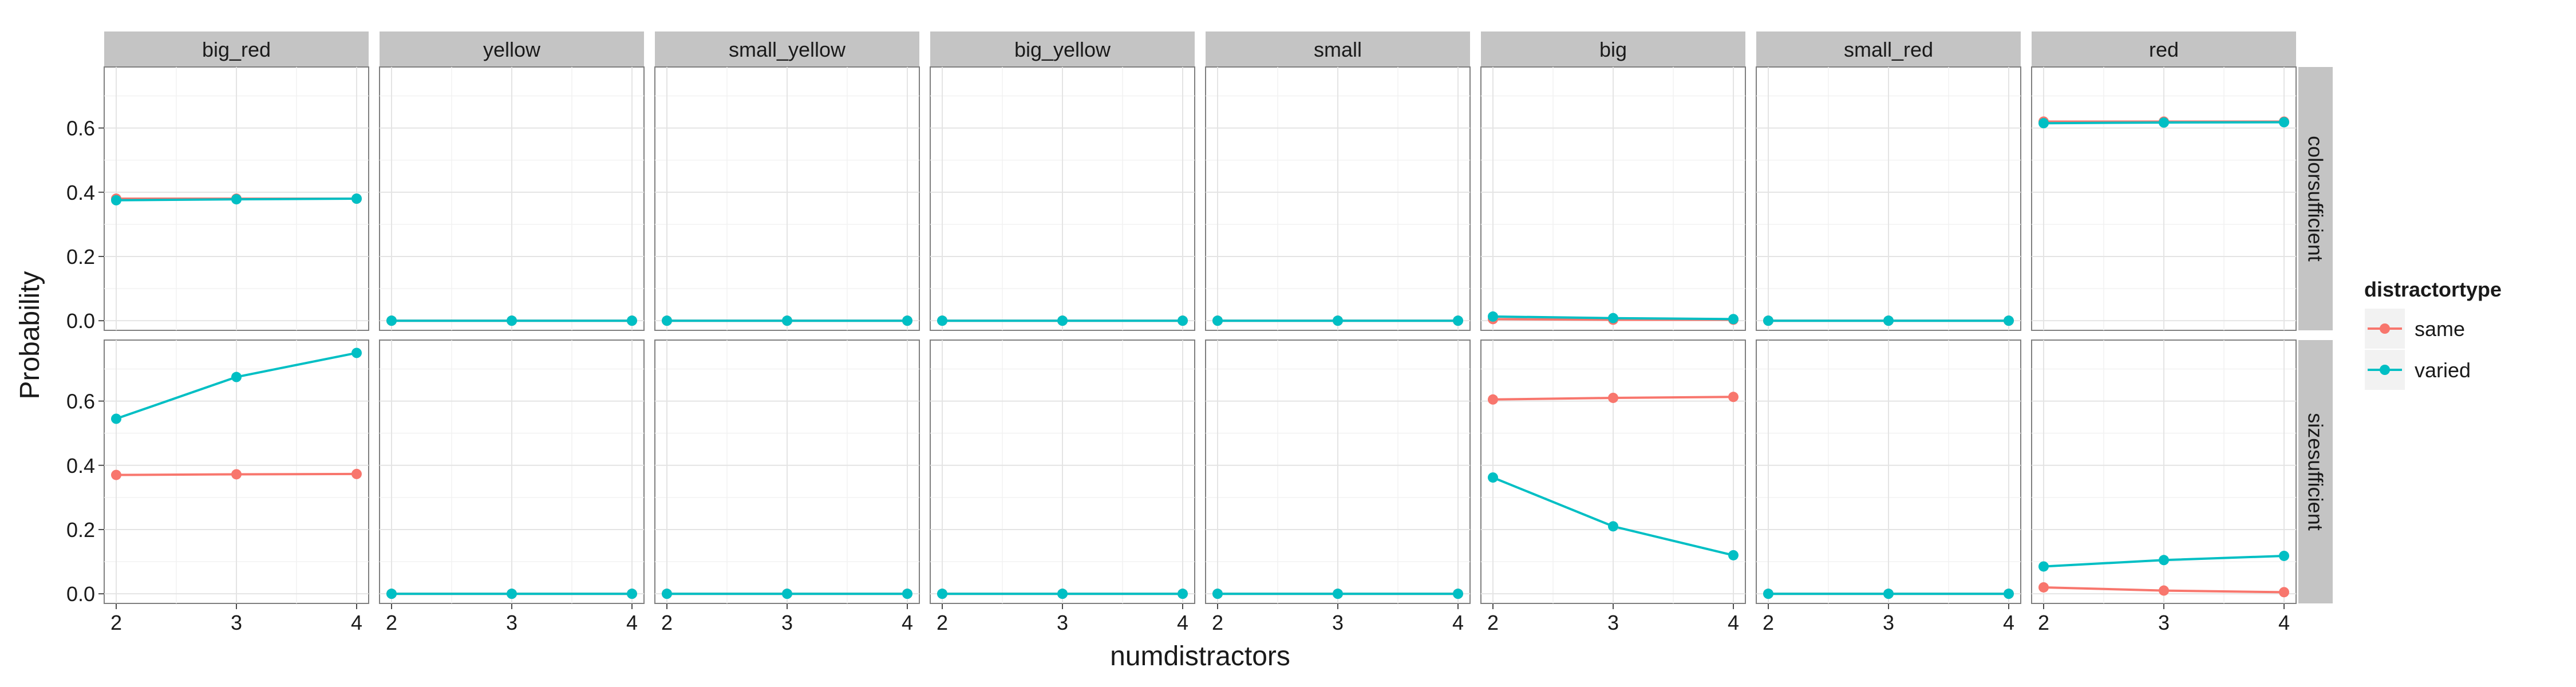 The image size is (2576, 687). Describe the element at coordinates (2385, 370) in the screenshot. I see `legend-key-point-varied` at that location.